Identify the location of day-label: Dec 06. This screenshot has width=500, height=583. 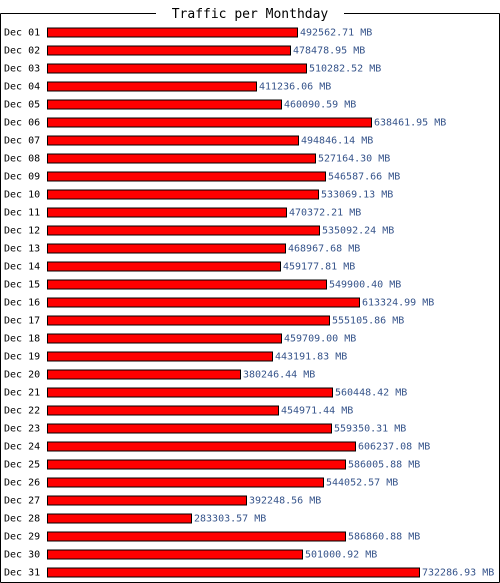
(22, 123).